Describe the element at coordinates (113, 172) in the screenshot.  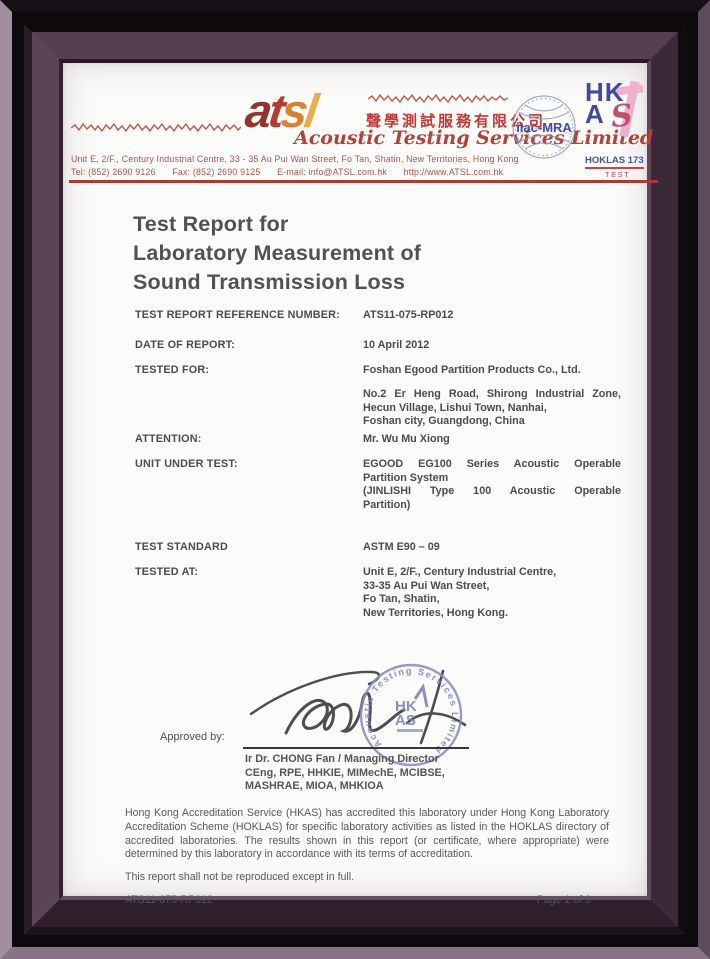
I see `company-tel: Tel: (852) 2690 9126` at that location.